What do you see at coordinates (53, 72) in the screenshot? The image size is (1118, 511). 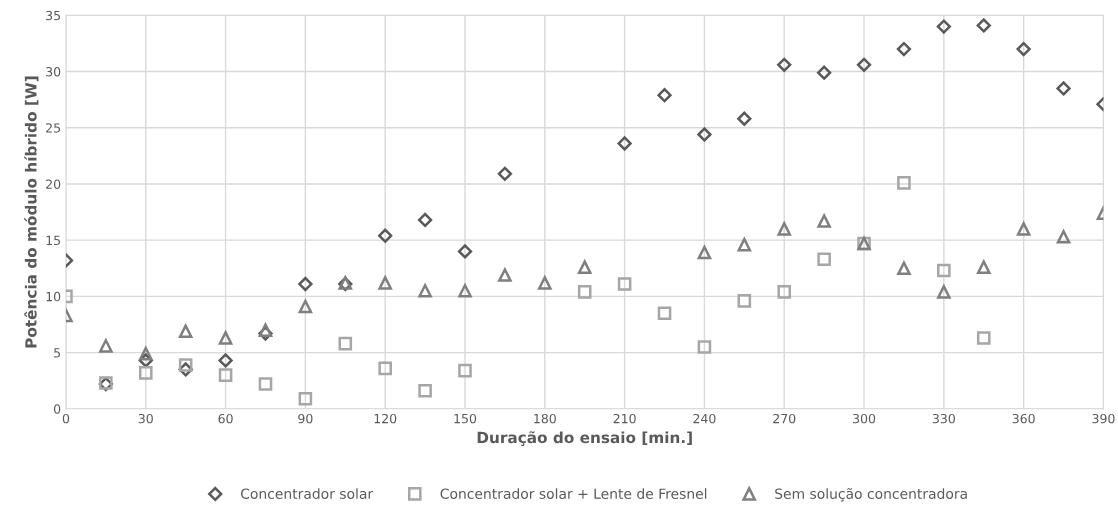 I see `y-tick-label: 30` at bounding box center [53, 72].